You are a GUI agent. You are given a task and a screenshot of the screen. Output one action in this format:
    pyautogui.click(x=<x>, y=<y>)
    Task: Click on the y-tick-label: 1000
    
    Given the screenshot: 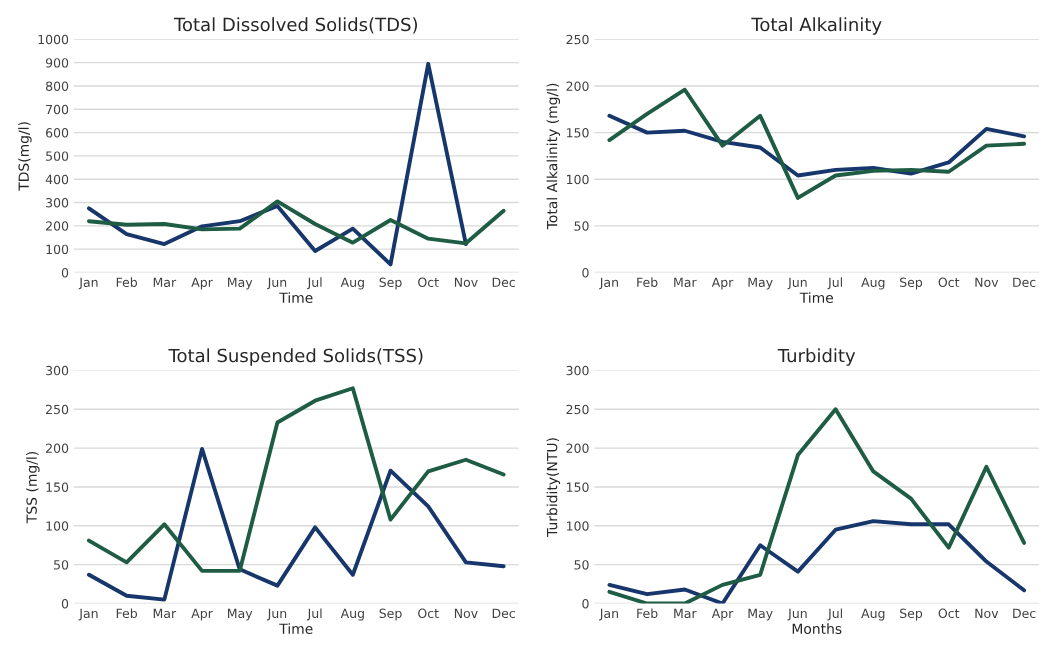 What is the action you would take?
    pyautogui.click(x=53, y=39)
    